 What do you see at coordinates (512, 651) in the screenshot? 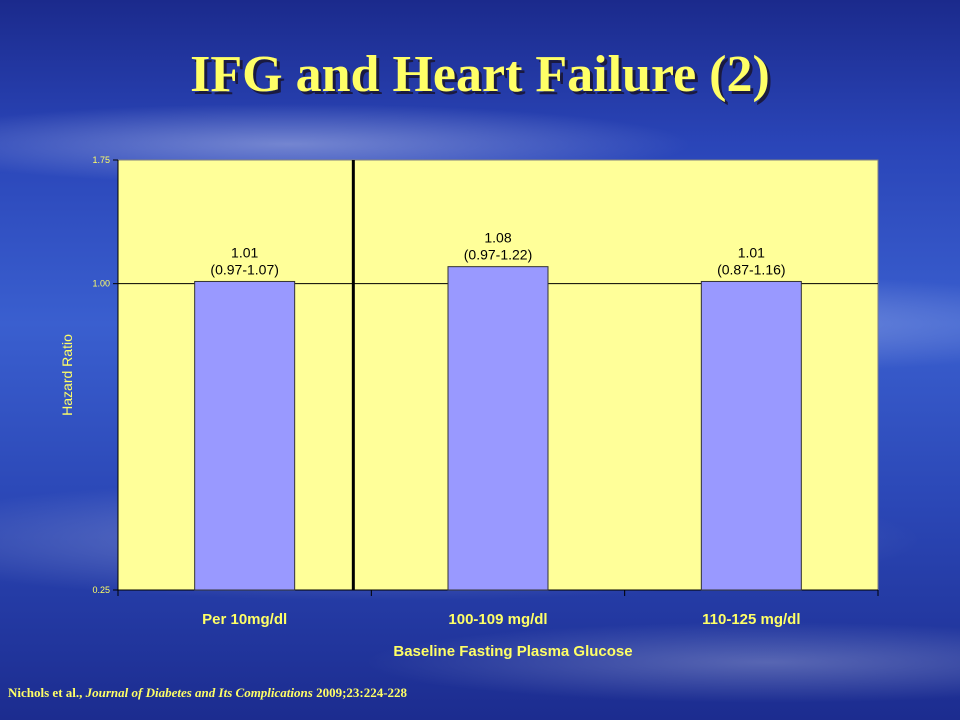
I see `x-axis-title: Baseline Fasting Plasma Glucose` at bounding box center [512, 651].